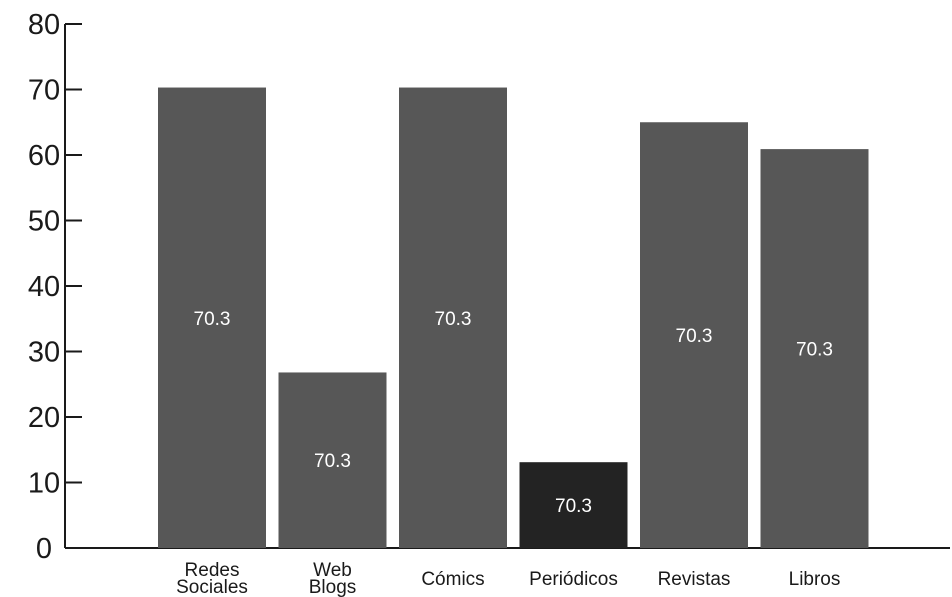 The width and height of the screenshot is (952, 597). What do you see at coordinates (44, 91) in the screenshot?
I see `y-tick-label: 70` at bounding box center [44, 91].